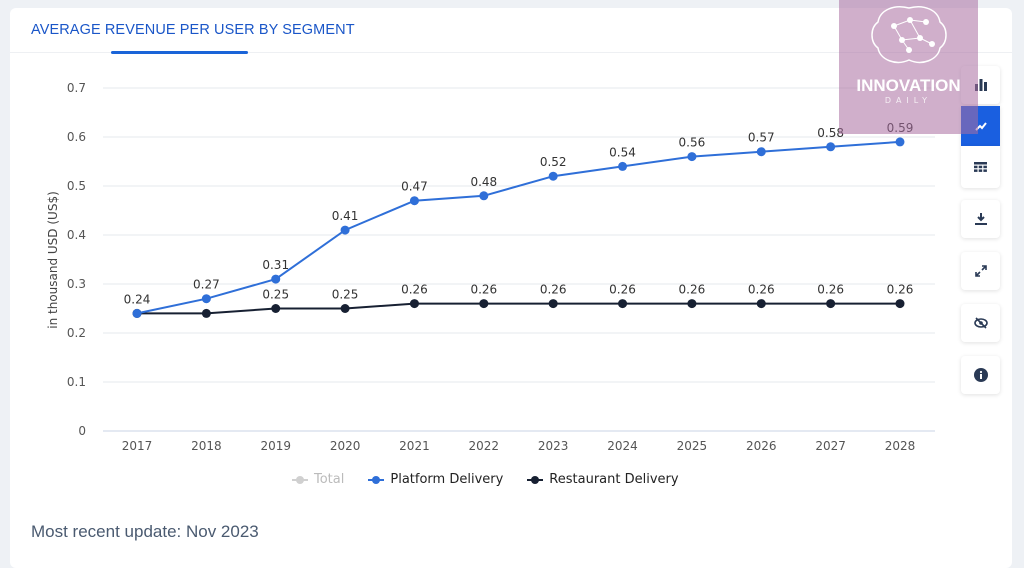 The image size is (1024, 568). Describe the element at coordinates (137, 446) in the screenshot. I see `x-tick-label: 2017` at that location.